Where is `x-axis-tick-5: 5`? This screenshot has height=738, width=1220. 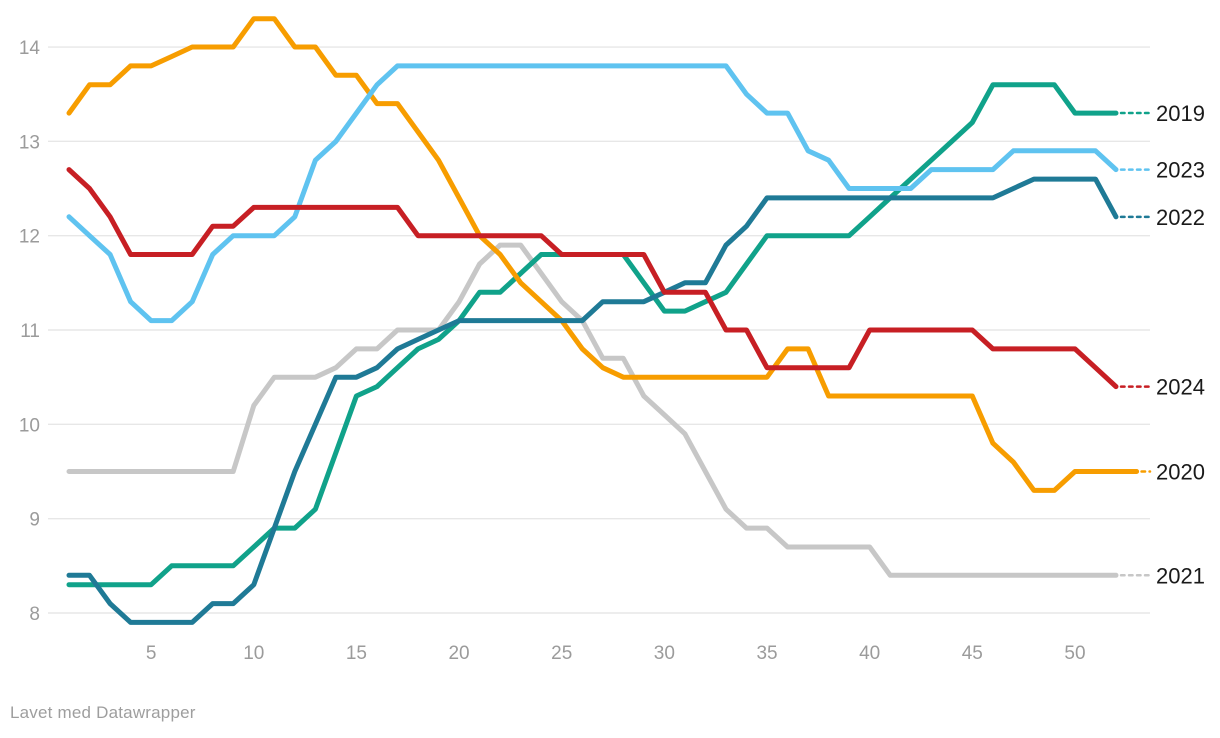 x-axis-tick-5: 5 is located at coordinates (151, 653).